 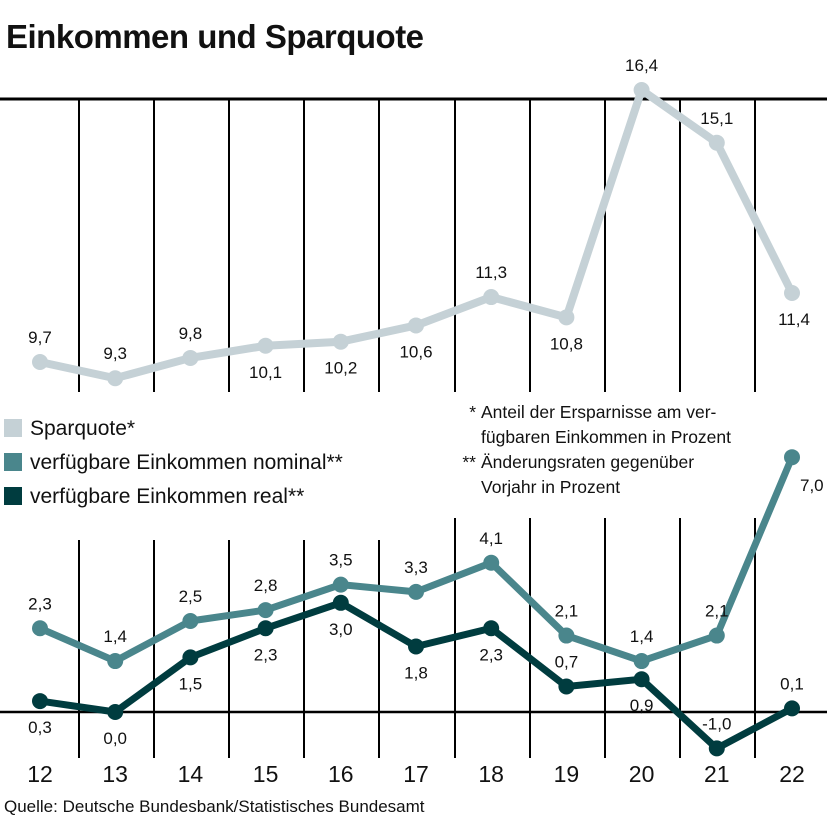 What do you see at coordinates (599, 412) in the screenshot?
I see `footnote-text: Anteil der Ersparnisse am ver-` at bounding box center [599, 412].